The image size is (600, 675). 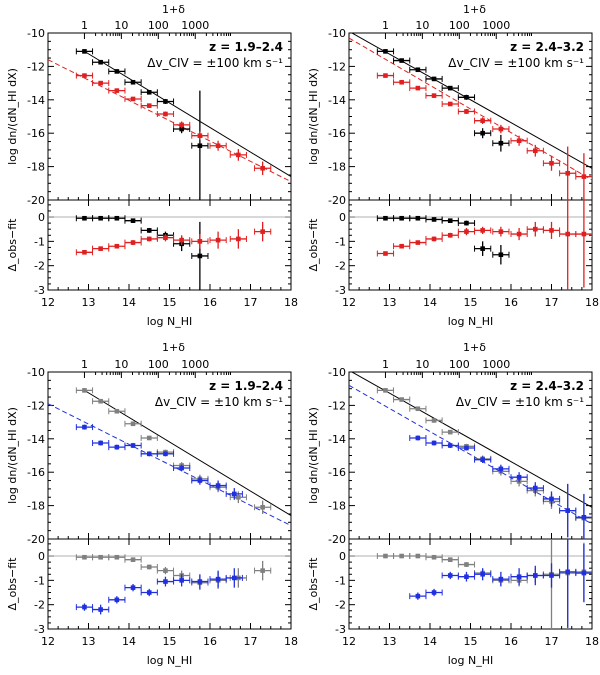 What do you see at coordinates (12, 116) in the screenshot?
I see `y-axis-label: log dn/(dN_HI dX)` at bounding box center [12, 116].